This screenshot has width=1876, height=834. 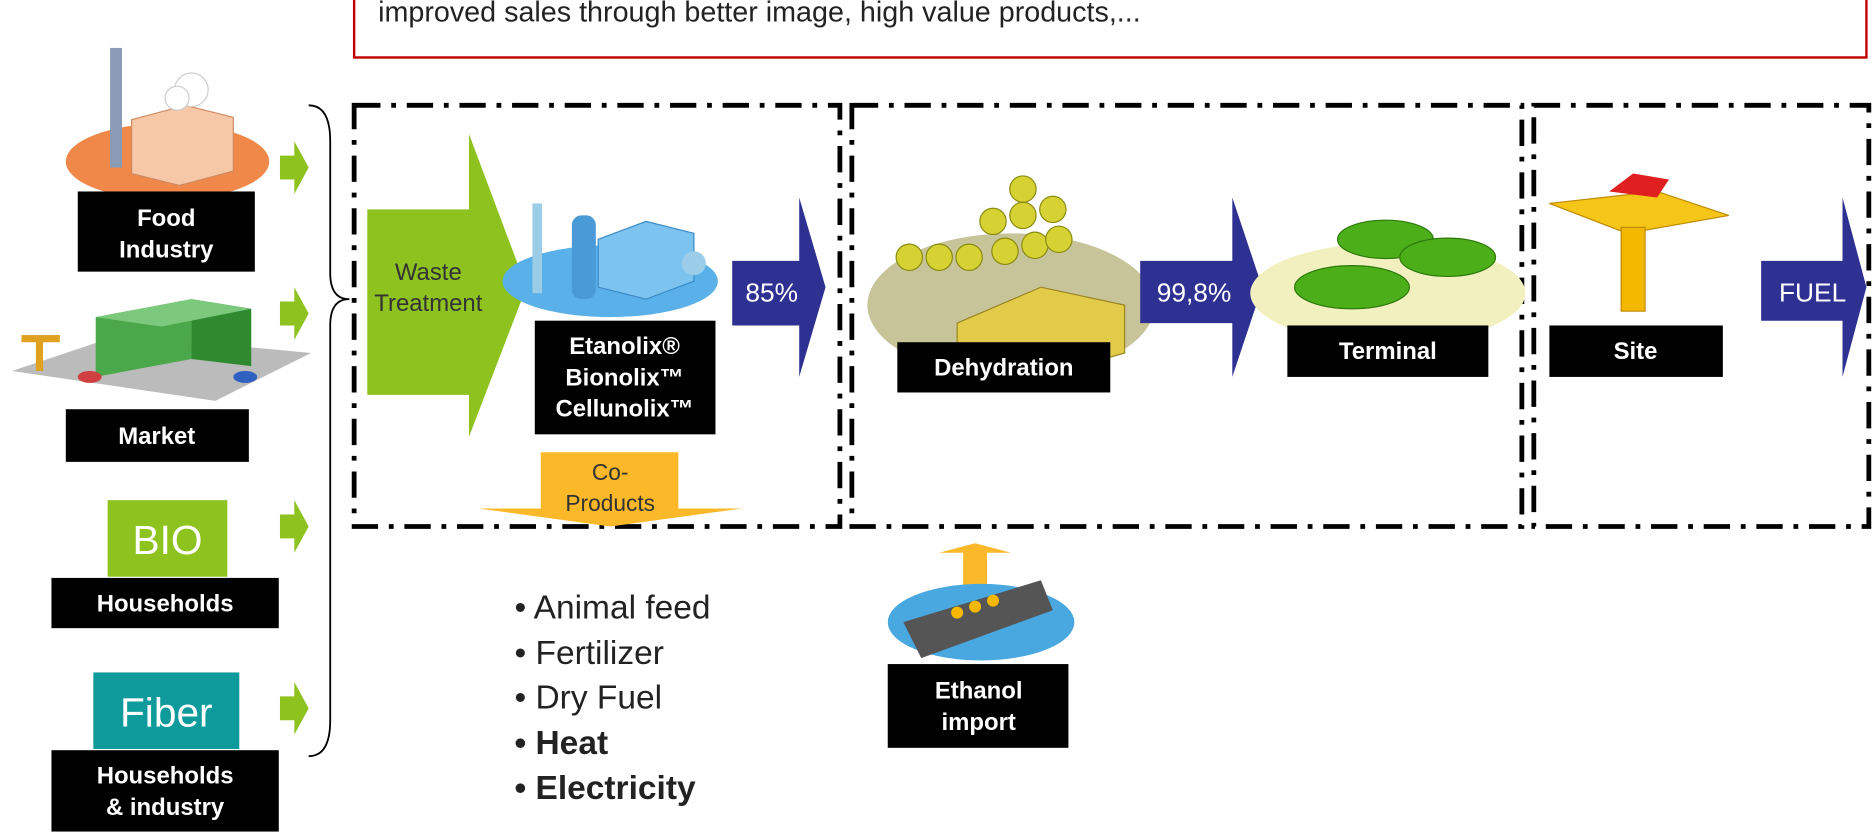 I want to click on header-box, so click(x=1110, y=29).